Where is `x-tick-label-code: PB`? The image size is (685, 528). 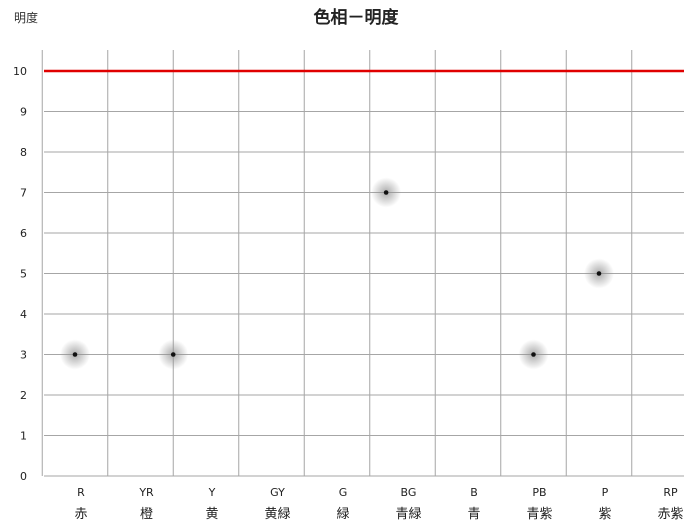 x-tick-label-code: PB is located at coordinates (539, 492).